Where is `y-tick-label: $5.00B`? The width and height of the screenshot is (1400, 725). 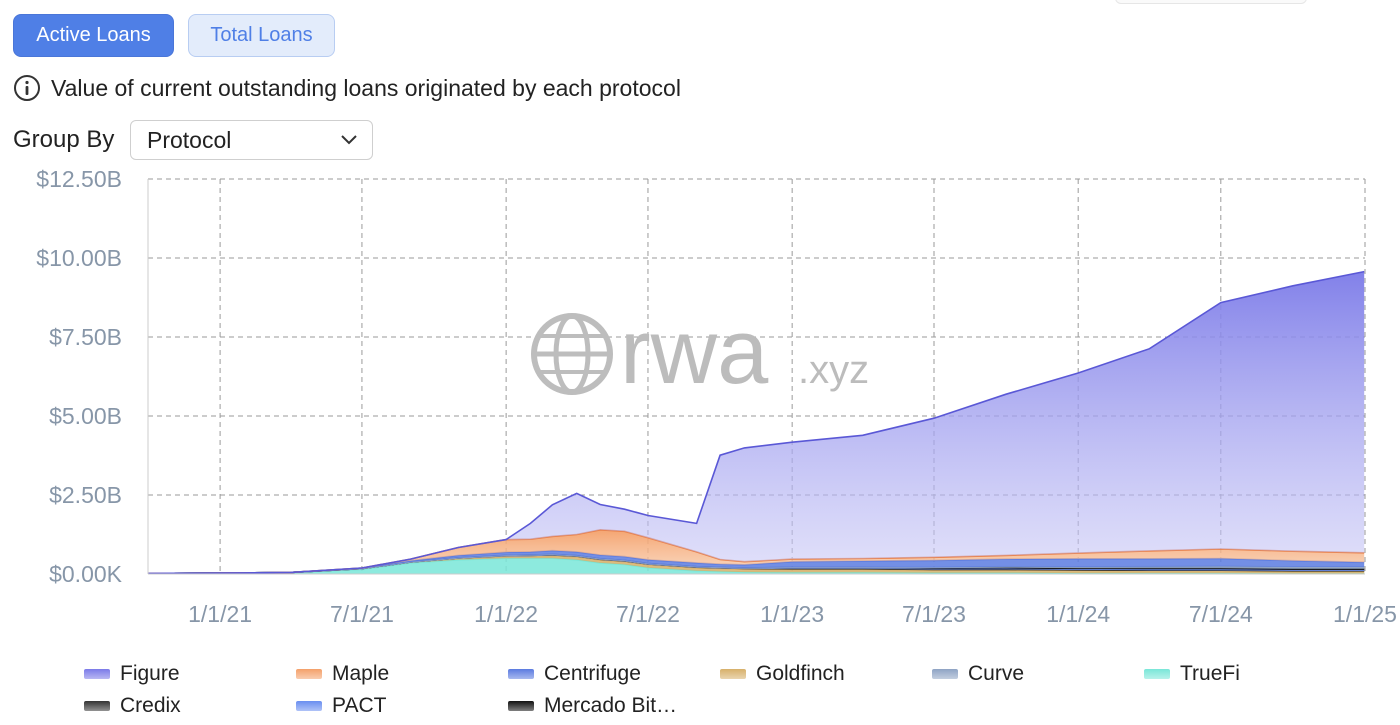
y-tick-label: $5.00B is located at coordinates (85, 416).